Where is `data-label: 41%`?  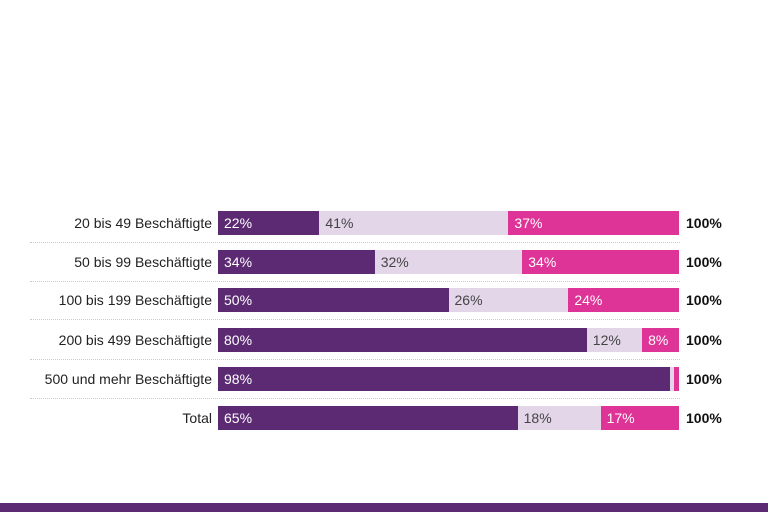 data-label: 41% is located at coordinates (339, 223).